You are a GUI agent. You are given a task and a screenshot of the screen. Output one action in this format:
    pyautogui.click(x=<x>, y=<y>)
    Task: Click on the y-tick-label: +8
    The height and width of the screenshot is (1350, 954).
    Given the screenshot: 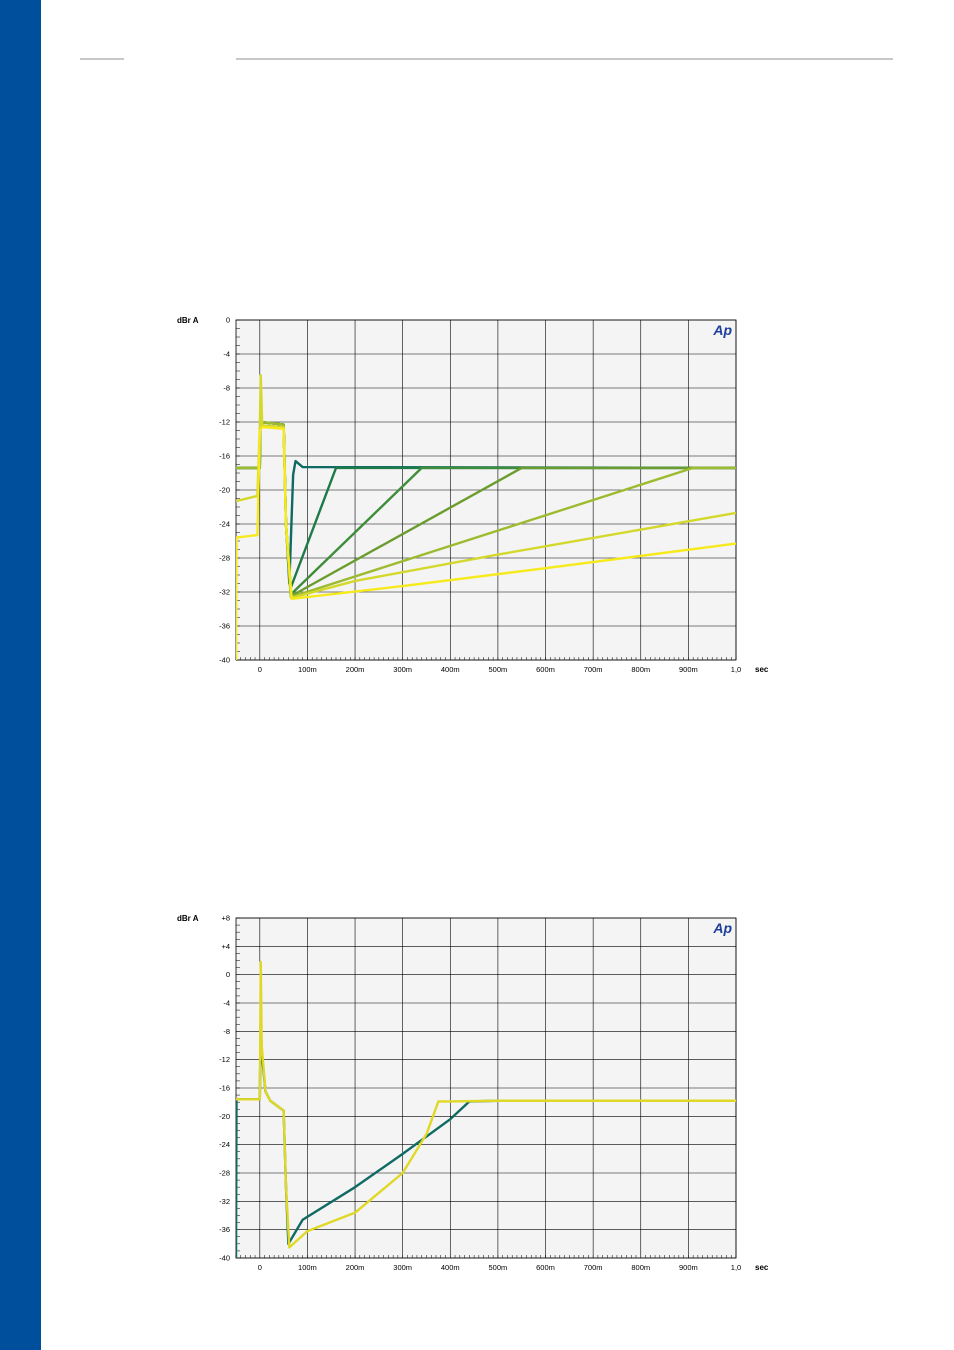 What is the action you would take?
    pyautogui.click(x=225, y=918)
    